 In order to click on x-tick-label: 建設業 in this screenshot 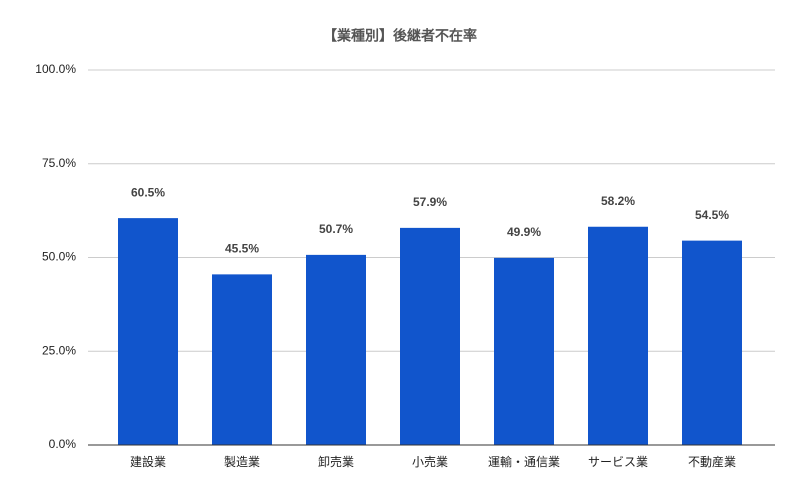, I will do `click(148, 461)`.